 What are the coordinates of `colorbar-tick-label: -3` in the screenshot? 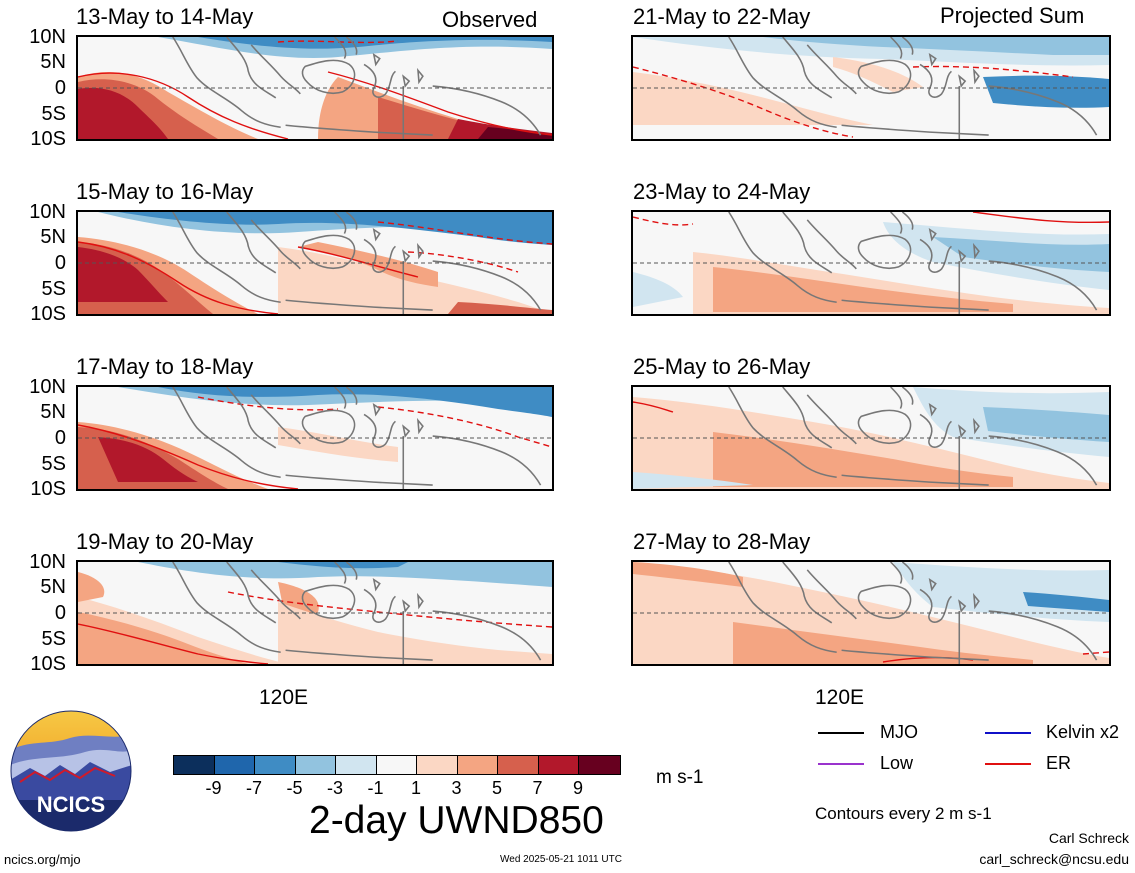 It's located at (334, 788).